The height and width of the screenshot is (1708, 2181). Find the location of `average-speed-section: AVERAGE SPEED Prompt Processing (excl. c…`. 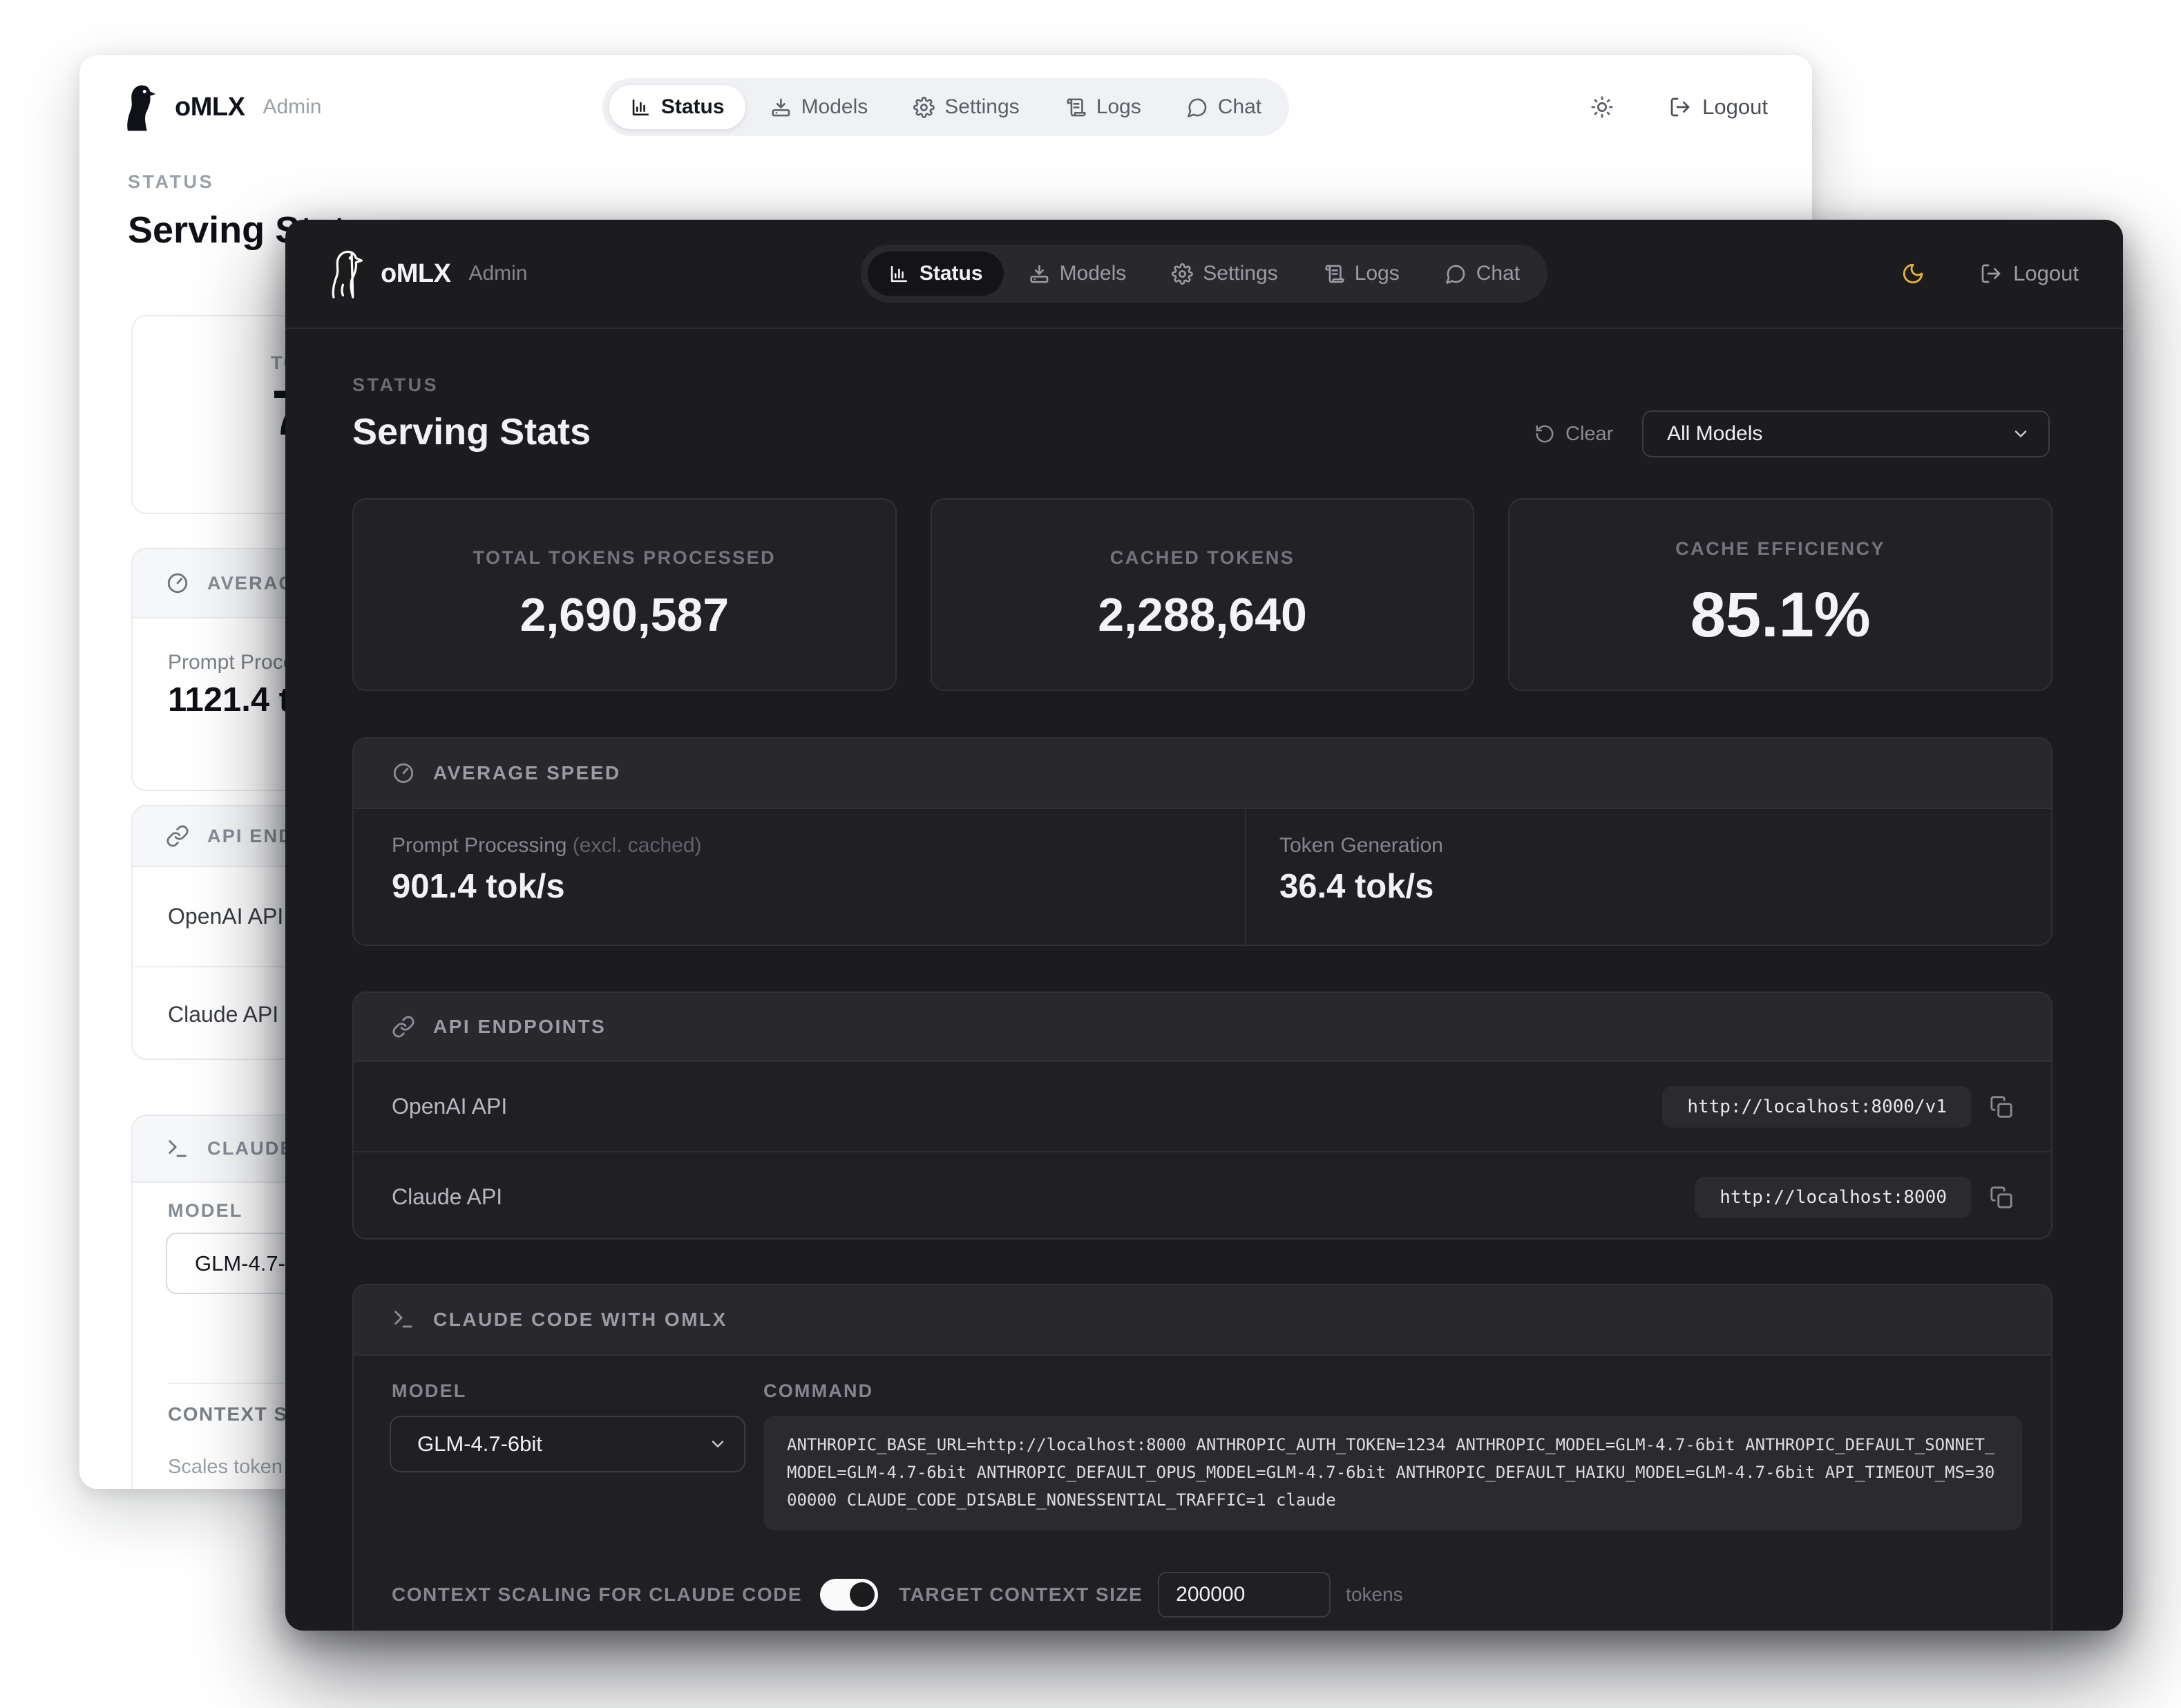

average-speed-section: AVERAGE SPEED Prompt Processing (excl. c… is located at coordinates (1202, 841).